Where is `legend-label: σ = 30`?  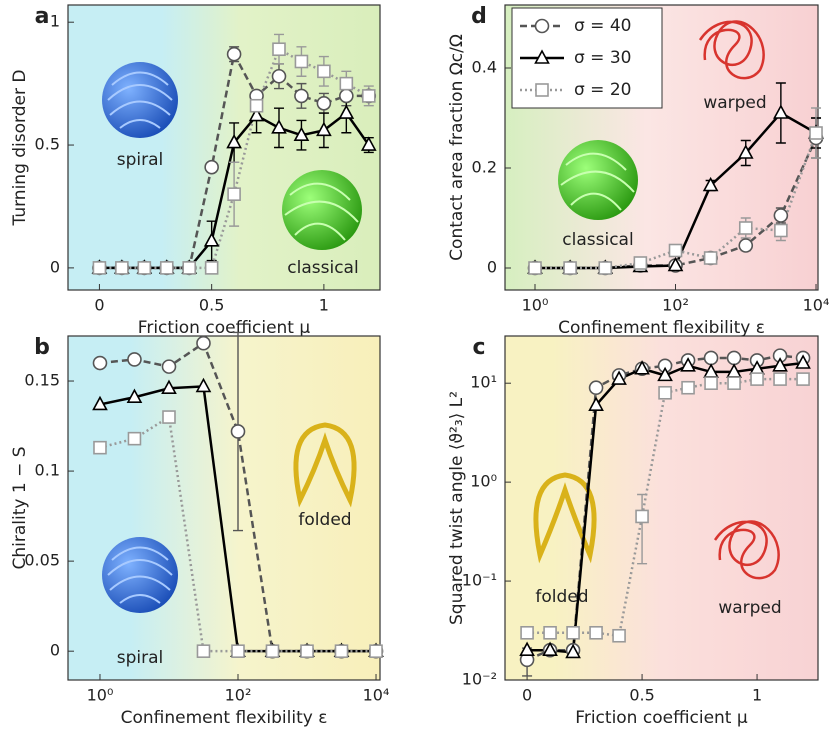
legend-label: σ = 30 is located at coordinates (602, 58).